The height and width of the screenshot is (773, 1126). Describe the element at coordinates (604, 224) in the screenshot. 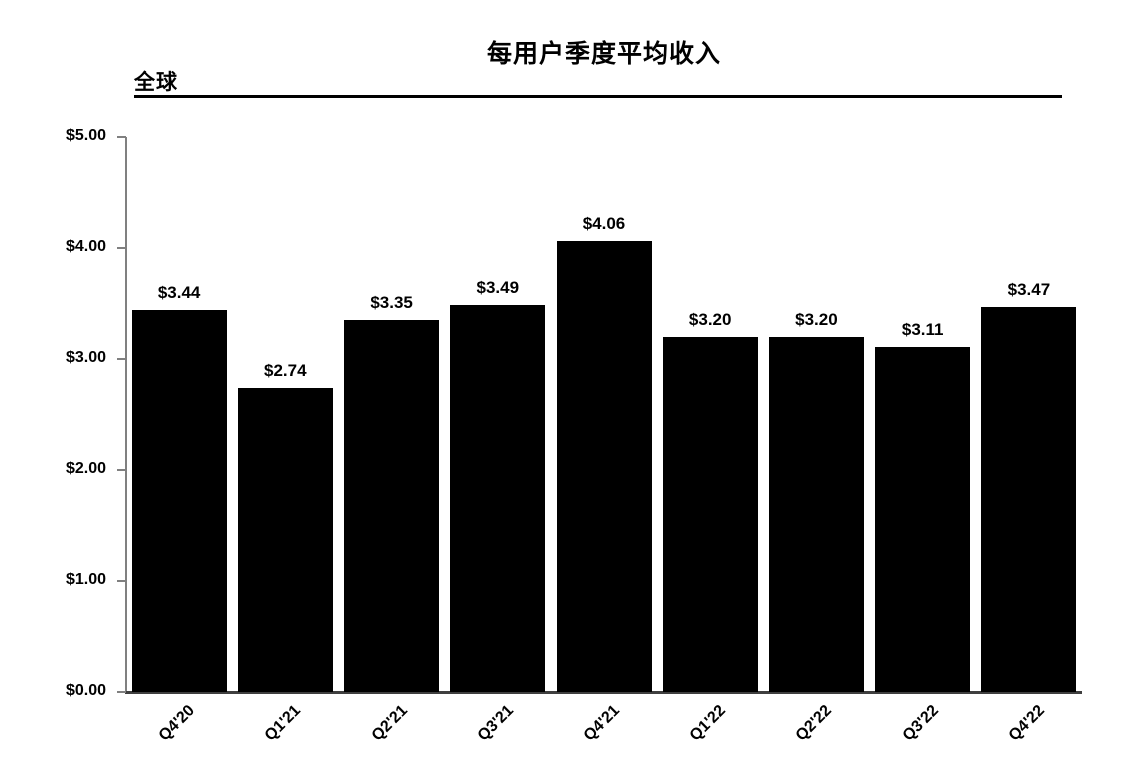

I see `bar-value-label: $4.06` at that location.